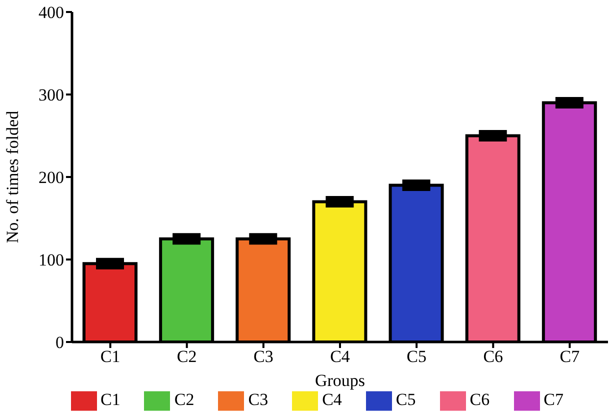 This screenshot has width=610, height=414. Describe the element at coordinates (264, 356) in the screenshot. I see `x-tick-label: C3` at that location.